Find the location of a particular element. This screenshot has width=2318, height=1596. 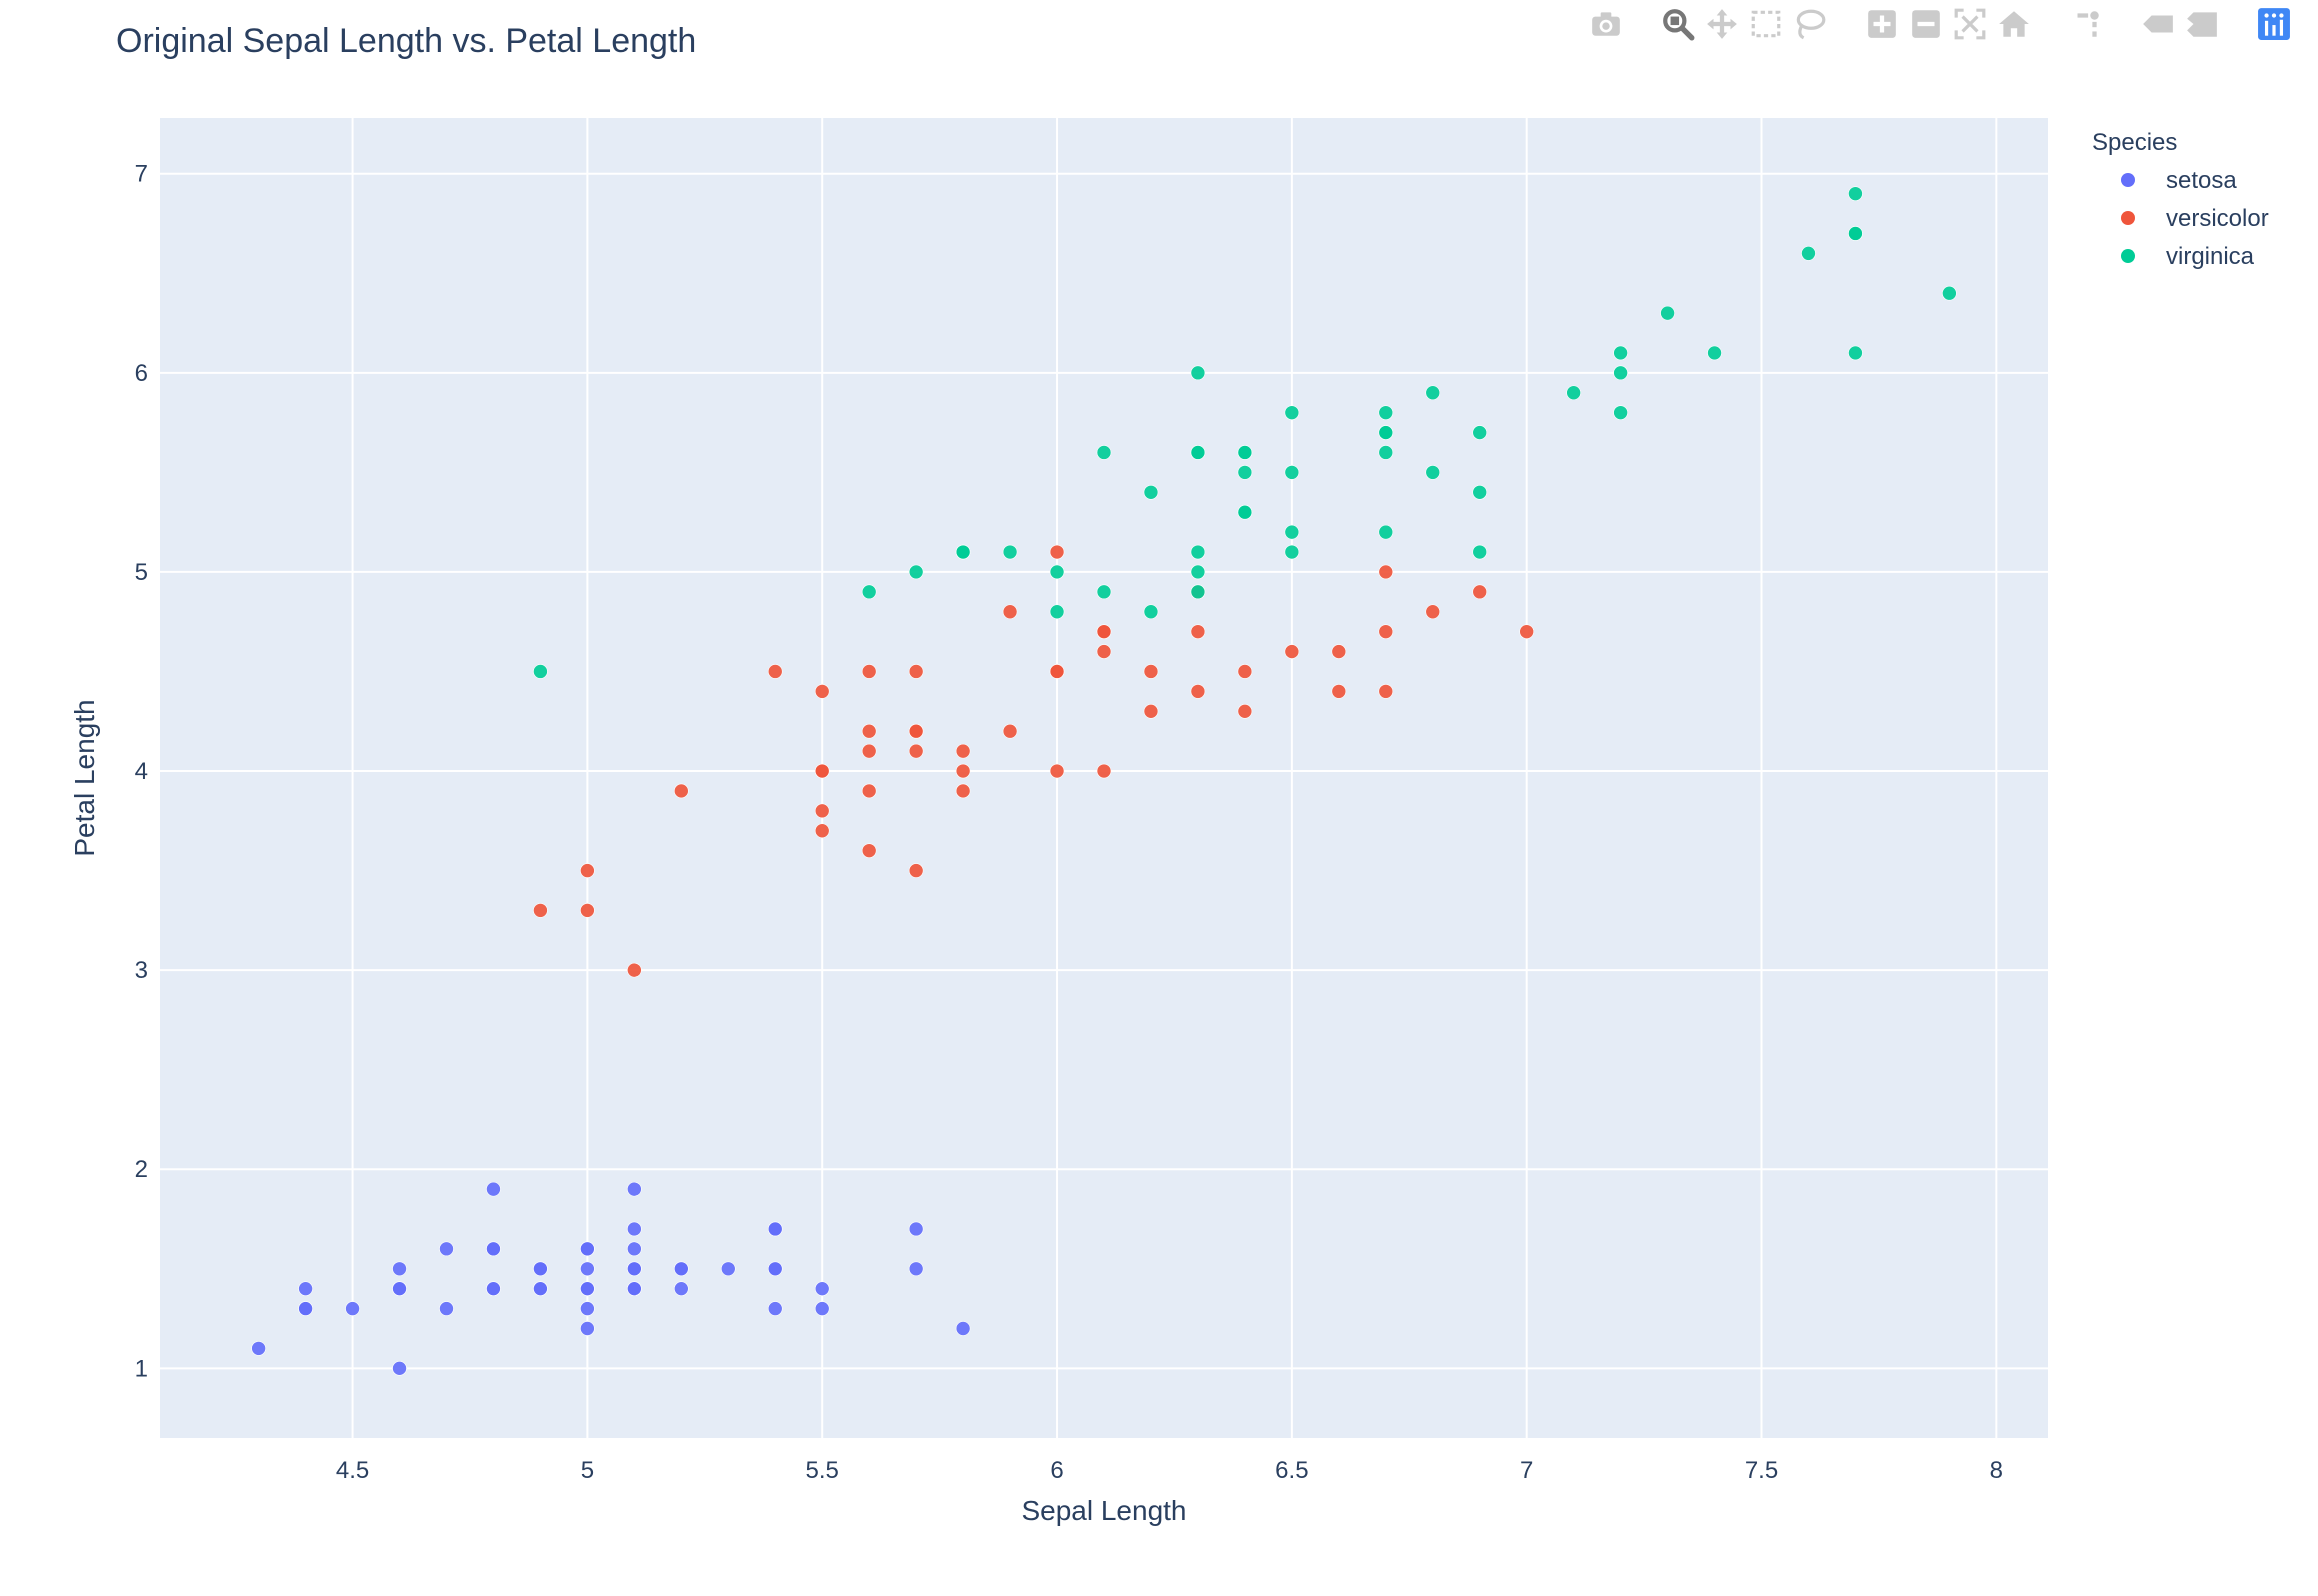

plotly-logo-link is located at coordinates (2274, 24).